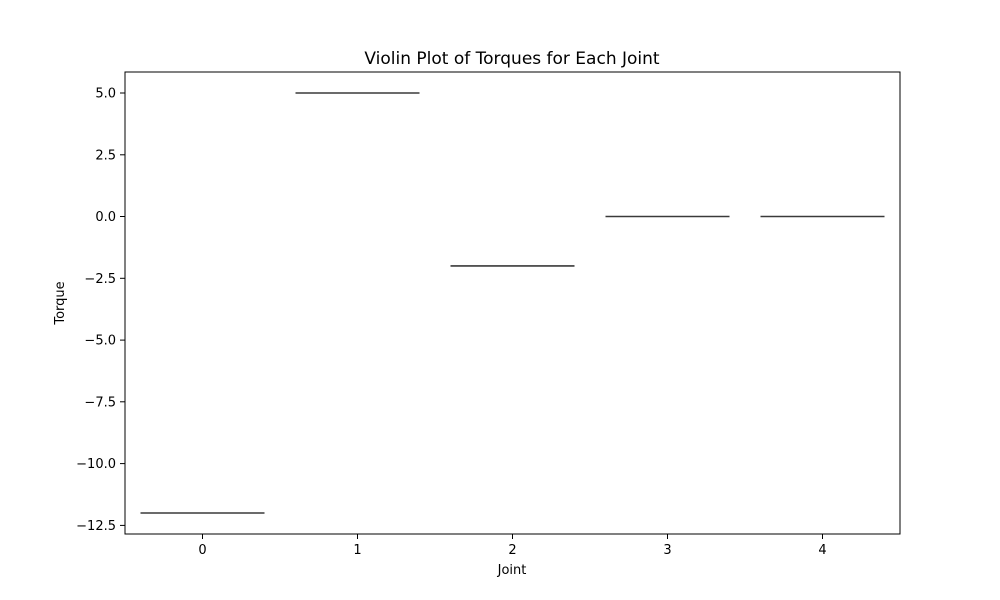  What do you see at coordinates (512, 550) in the screenshot?
I see `x-tick-label: 2` at bounding box center [512, 550].